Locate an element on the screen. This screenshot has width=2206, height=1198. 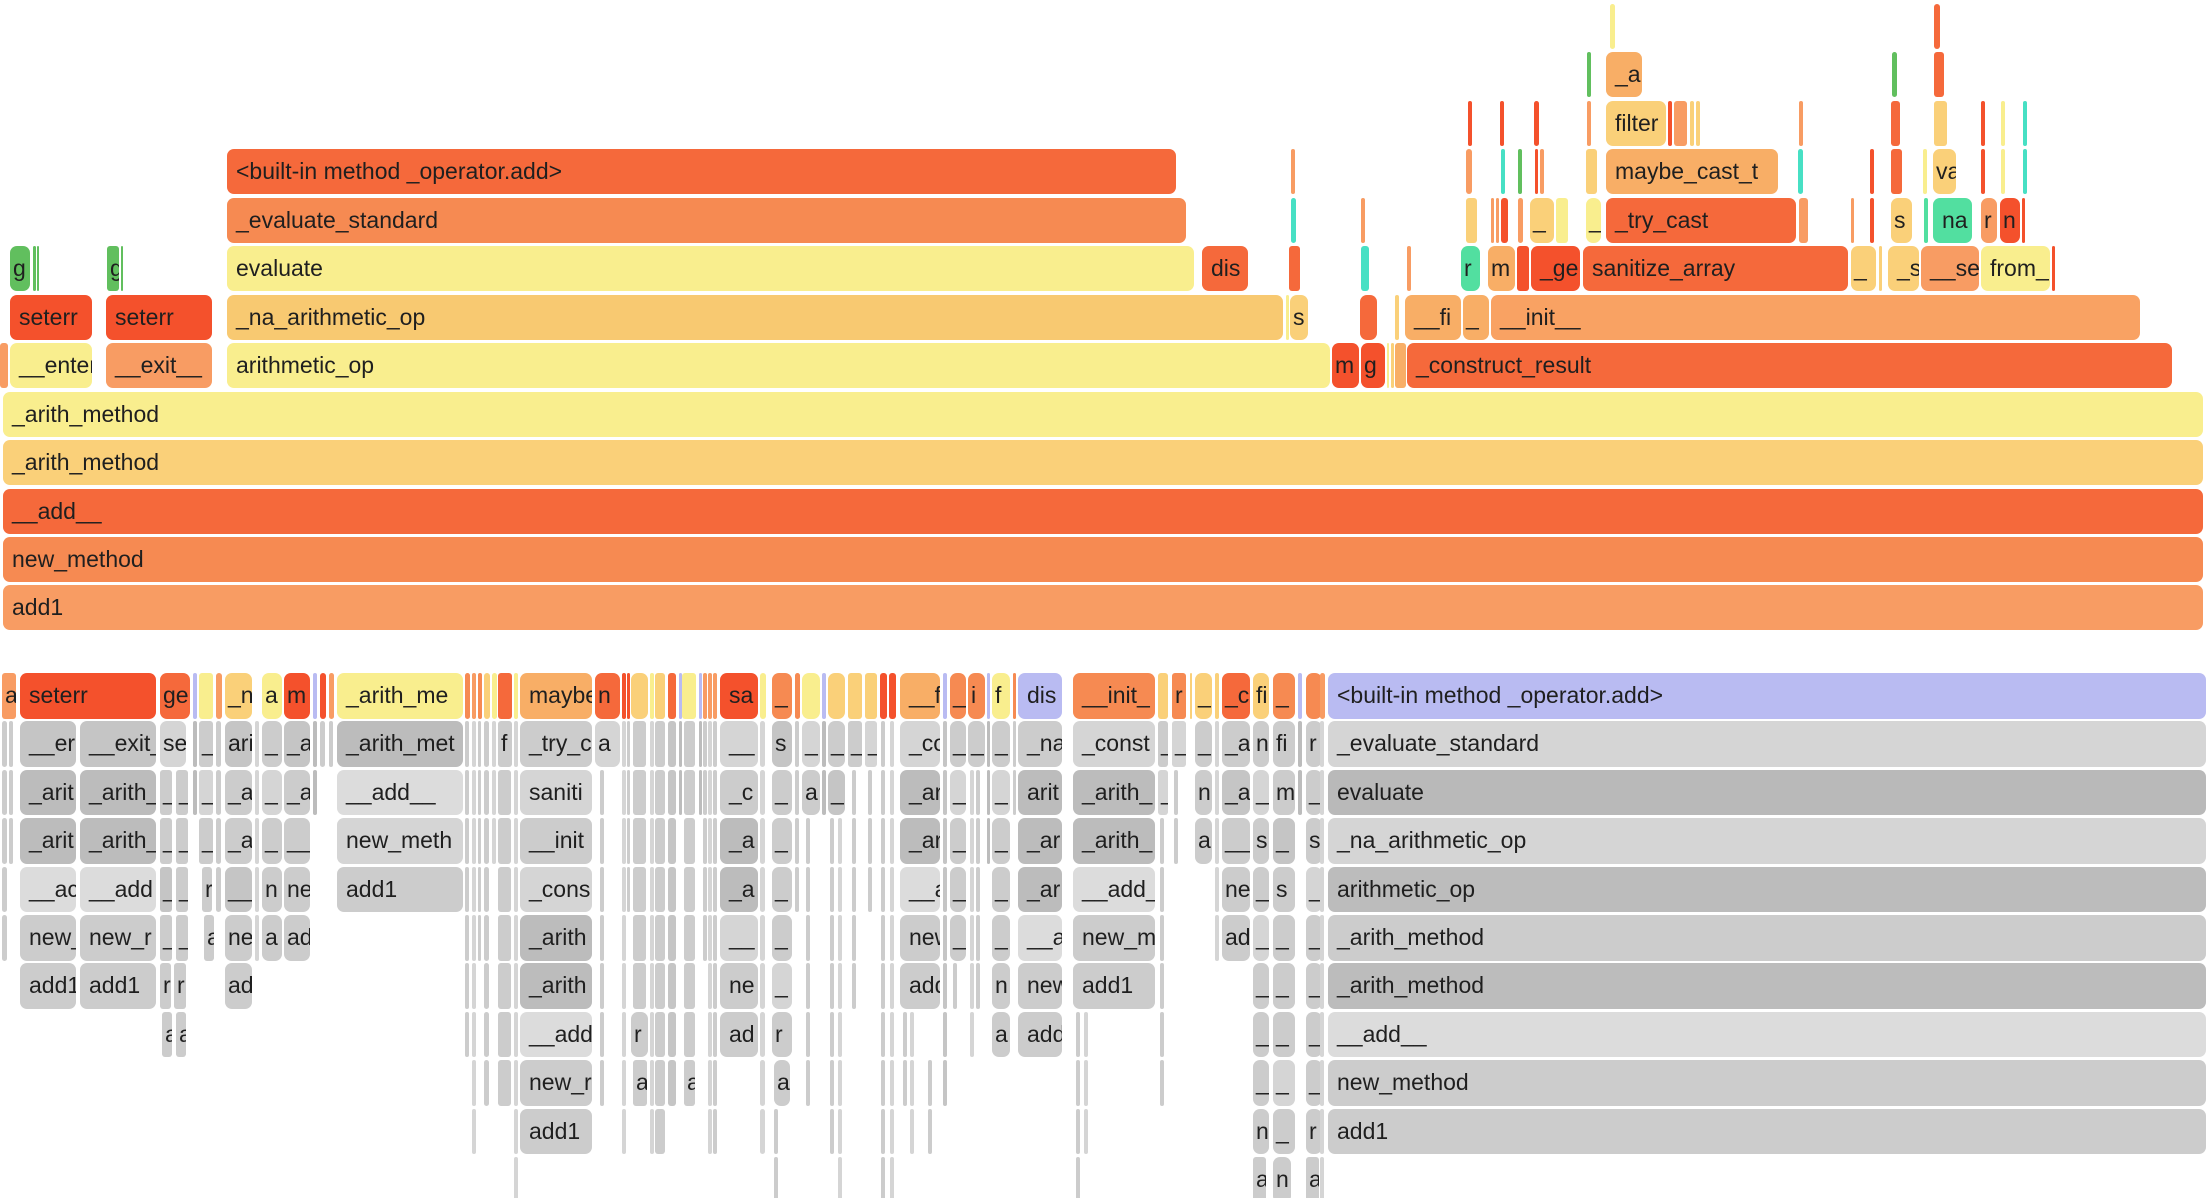
flame-frame: _try_c is located at coordinates (556, 744).